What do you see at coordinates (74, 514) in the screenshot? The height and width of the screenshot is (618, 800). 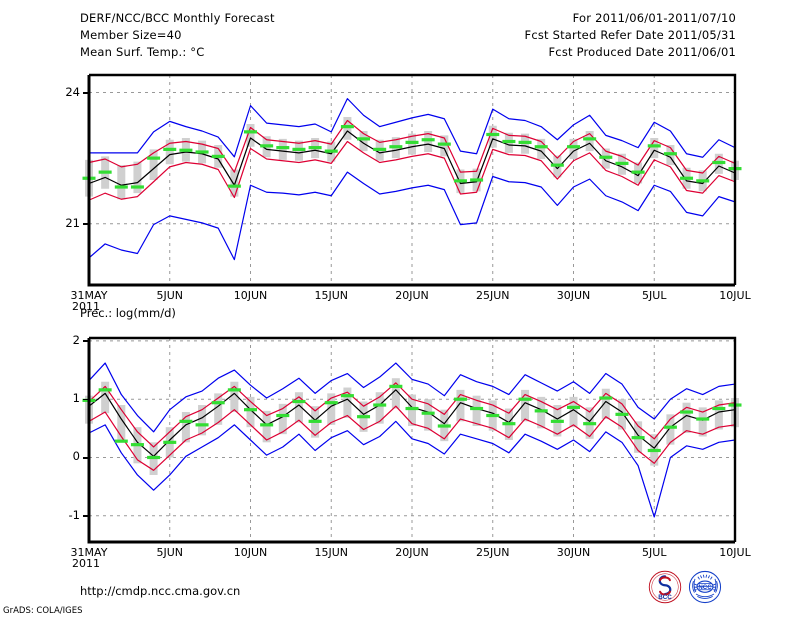 I see `y-tick-label: -1` at bounding box center [74, 514].